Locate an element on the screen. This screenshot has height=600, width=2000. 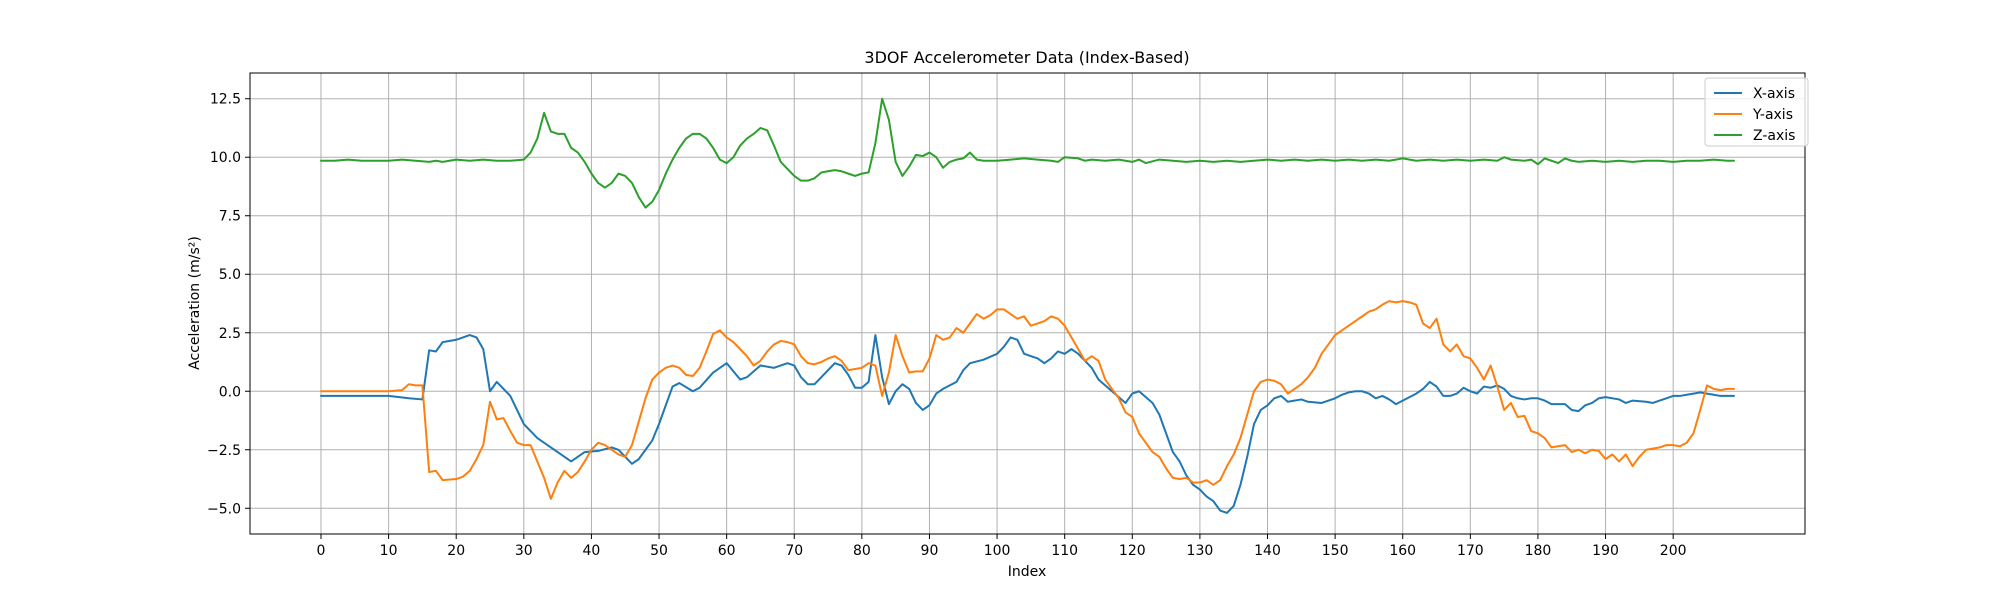
x-tick-label: 140 is located at coordinates (1267, 551).